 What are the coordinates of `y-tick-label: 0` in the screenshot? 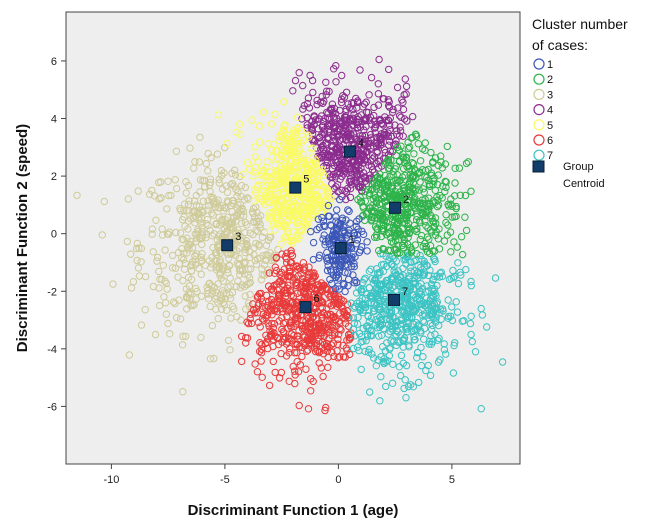 It's located at (54, 235).